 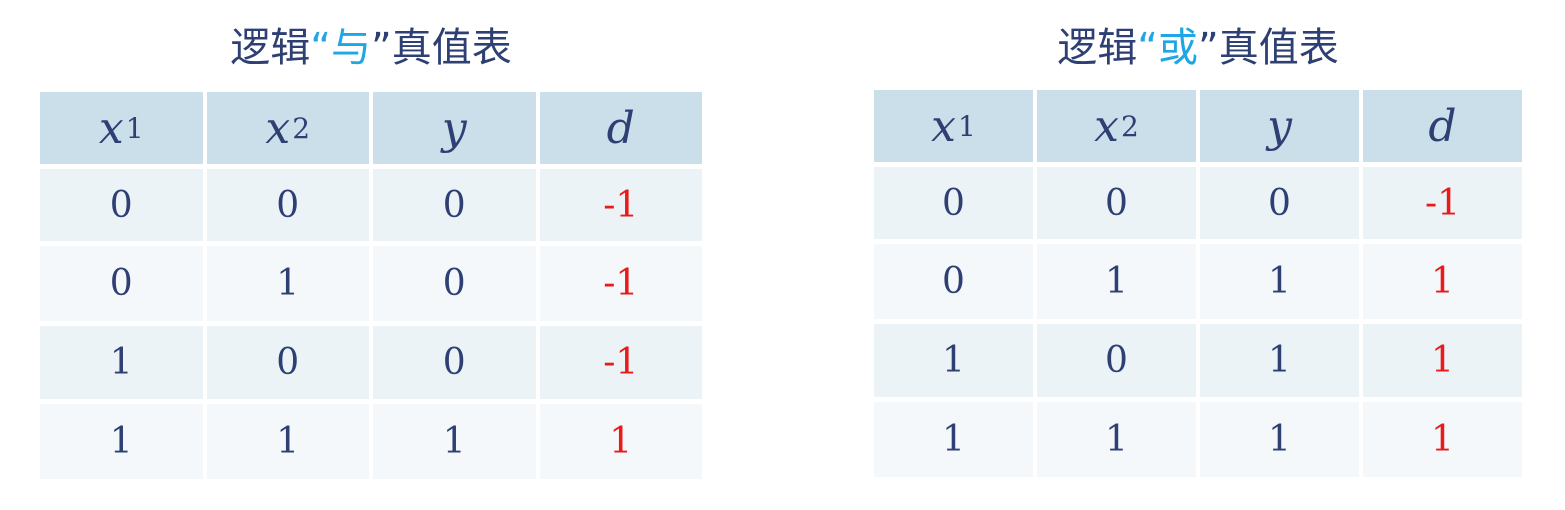 I want to click on title-keyword-or: 或, so click(x=1178, y=48).